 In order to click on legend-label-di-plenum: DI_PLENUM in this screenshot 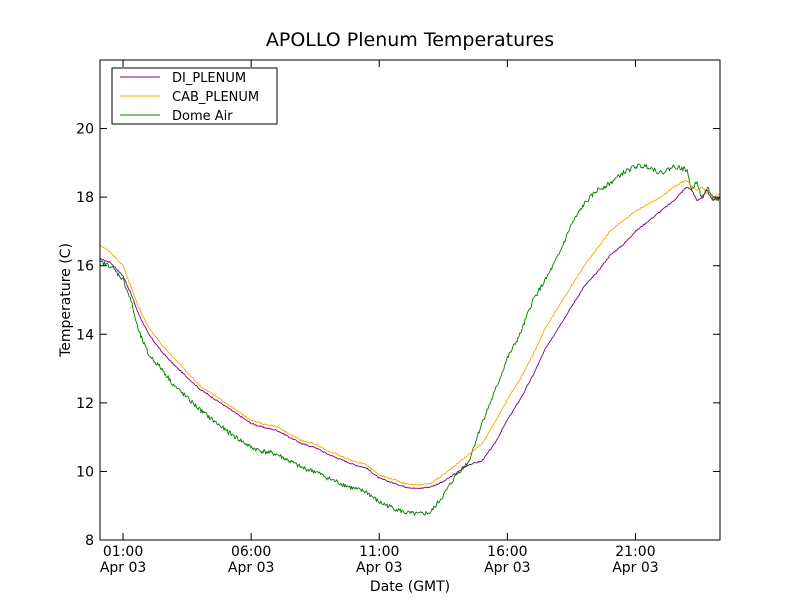, I will do `click(209, 78)`.